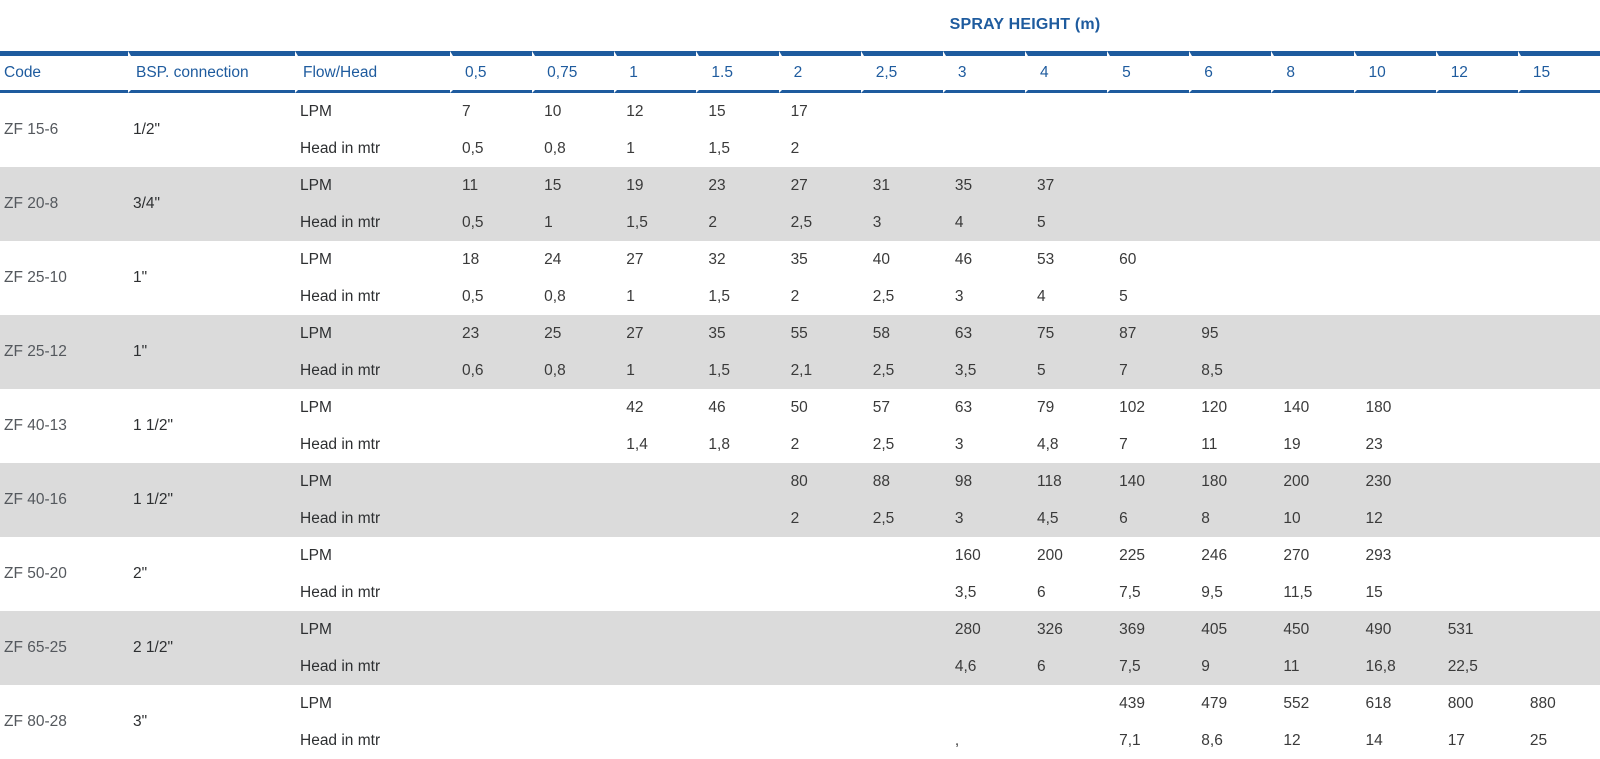 This screenshot has height=759, width=1600. Describe the element at coordinates (1214, 629) in the screenshot. I see `lpm-value-cell: 405` at that location.